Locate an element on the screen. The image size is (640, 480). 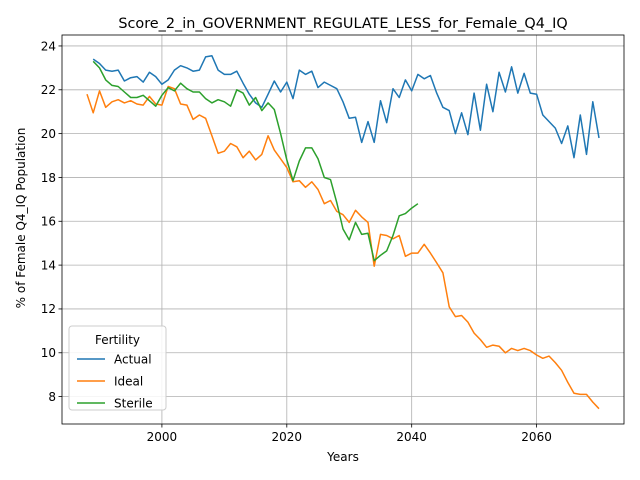
y-tick-label: 14 is located at coordinates (48, 265).